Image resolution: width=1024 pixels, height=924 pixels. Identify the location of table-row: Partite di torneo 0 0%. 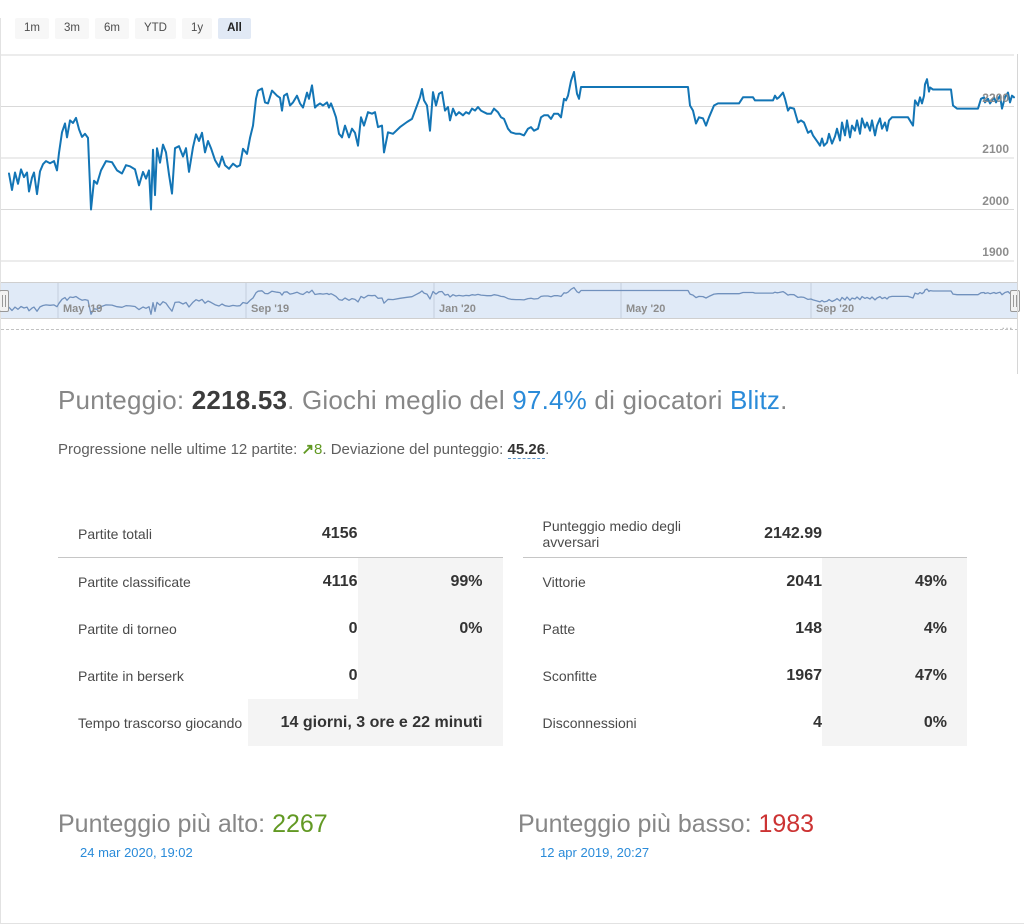
(280, 628).